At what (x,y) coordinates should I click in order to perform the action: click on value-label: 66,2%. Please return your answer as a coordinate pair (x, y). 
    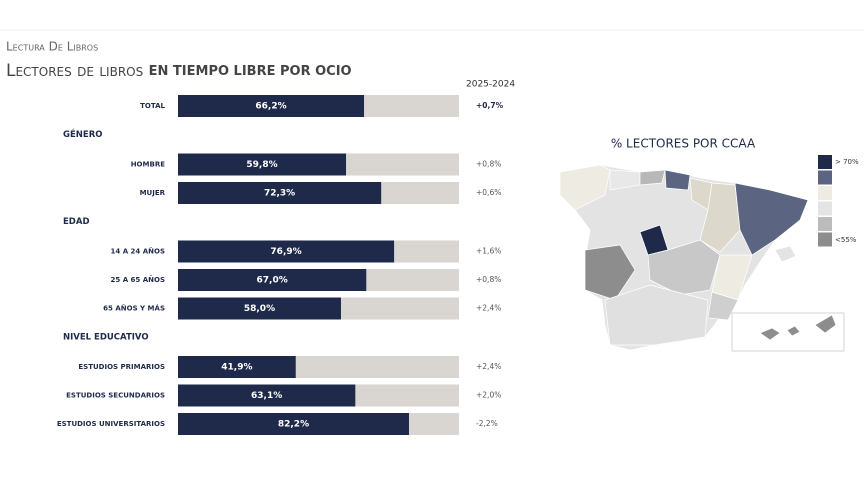
    Looking at the image, I should click on (270, 107).